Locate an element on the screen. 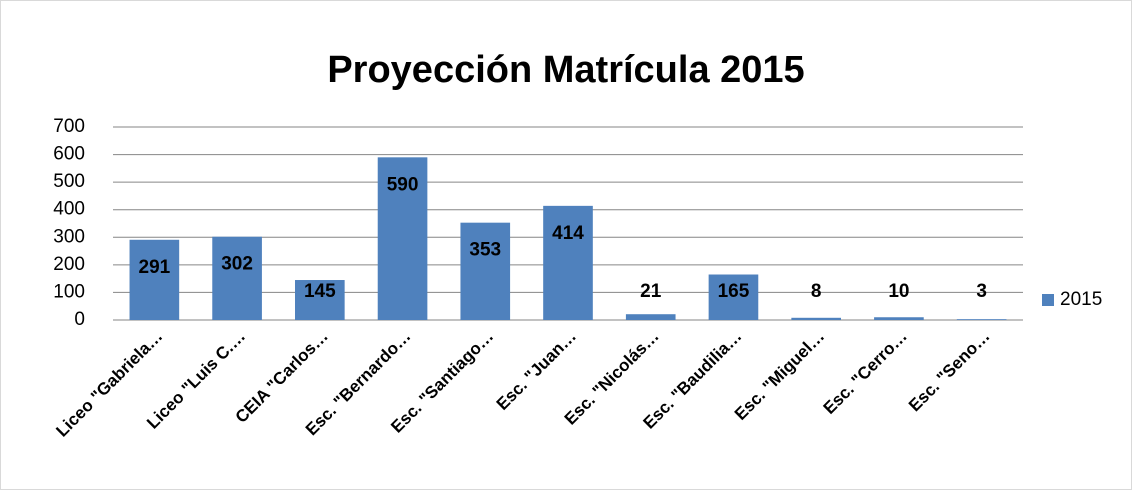 This screenshot has width=1132, height=490. y-tick-label: 300 is located at coordinates (69, 236).